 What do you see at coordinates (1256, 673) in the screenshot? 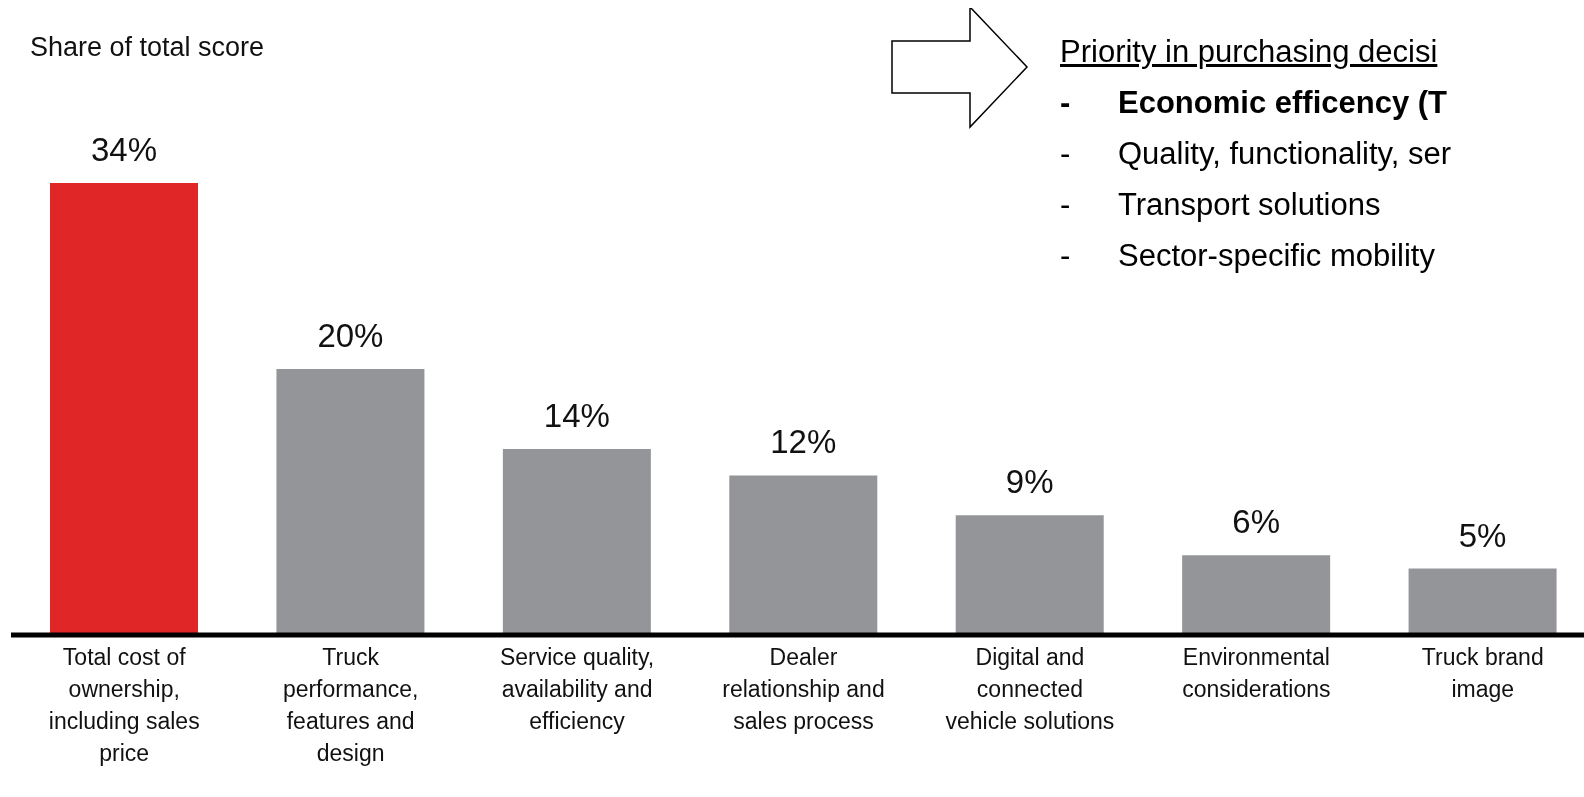
I see `x-tick-label: Environmental considerations` at bounding box center [1256, 673].